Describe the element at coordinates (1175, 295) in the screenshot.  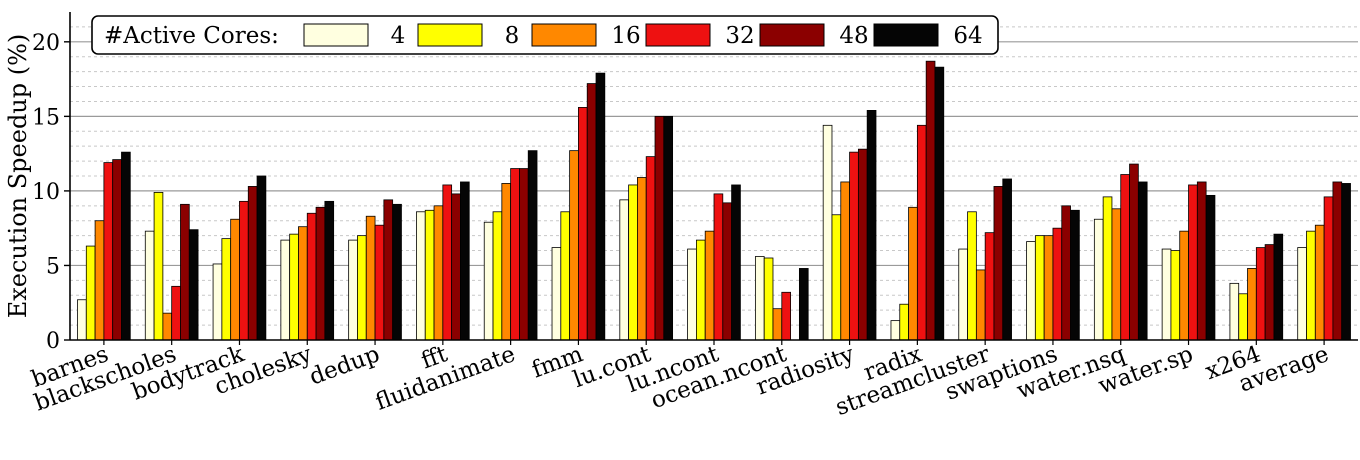
I see `bar-water.sp-8` at that location.